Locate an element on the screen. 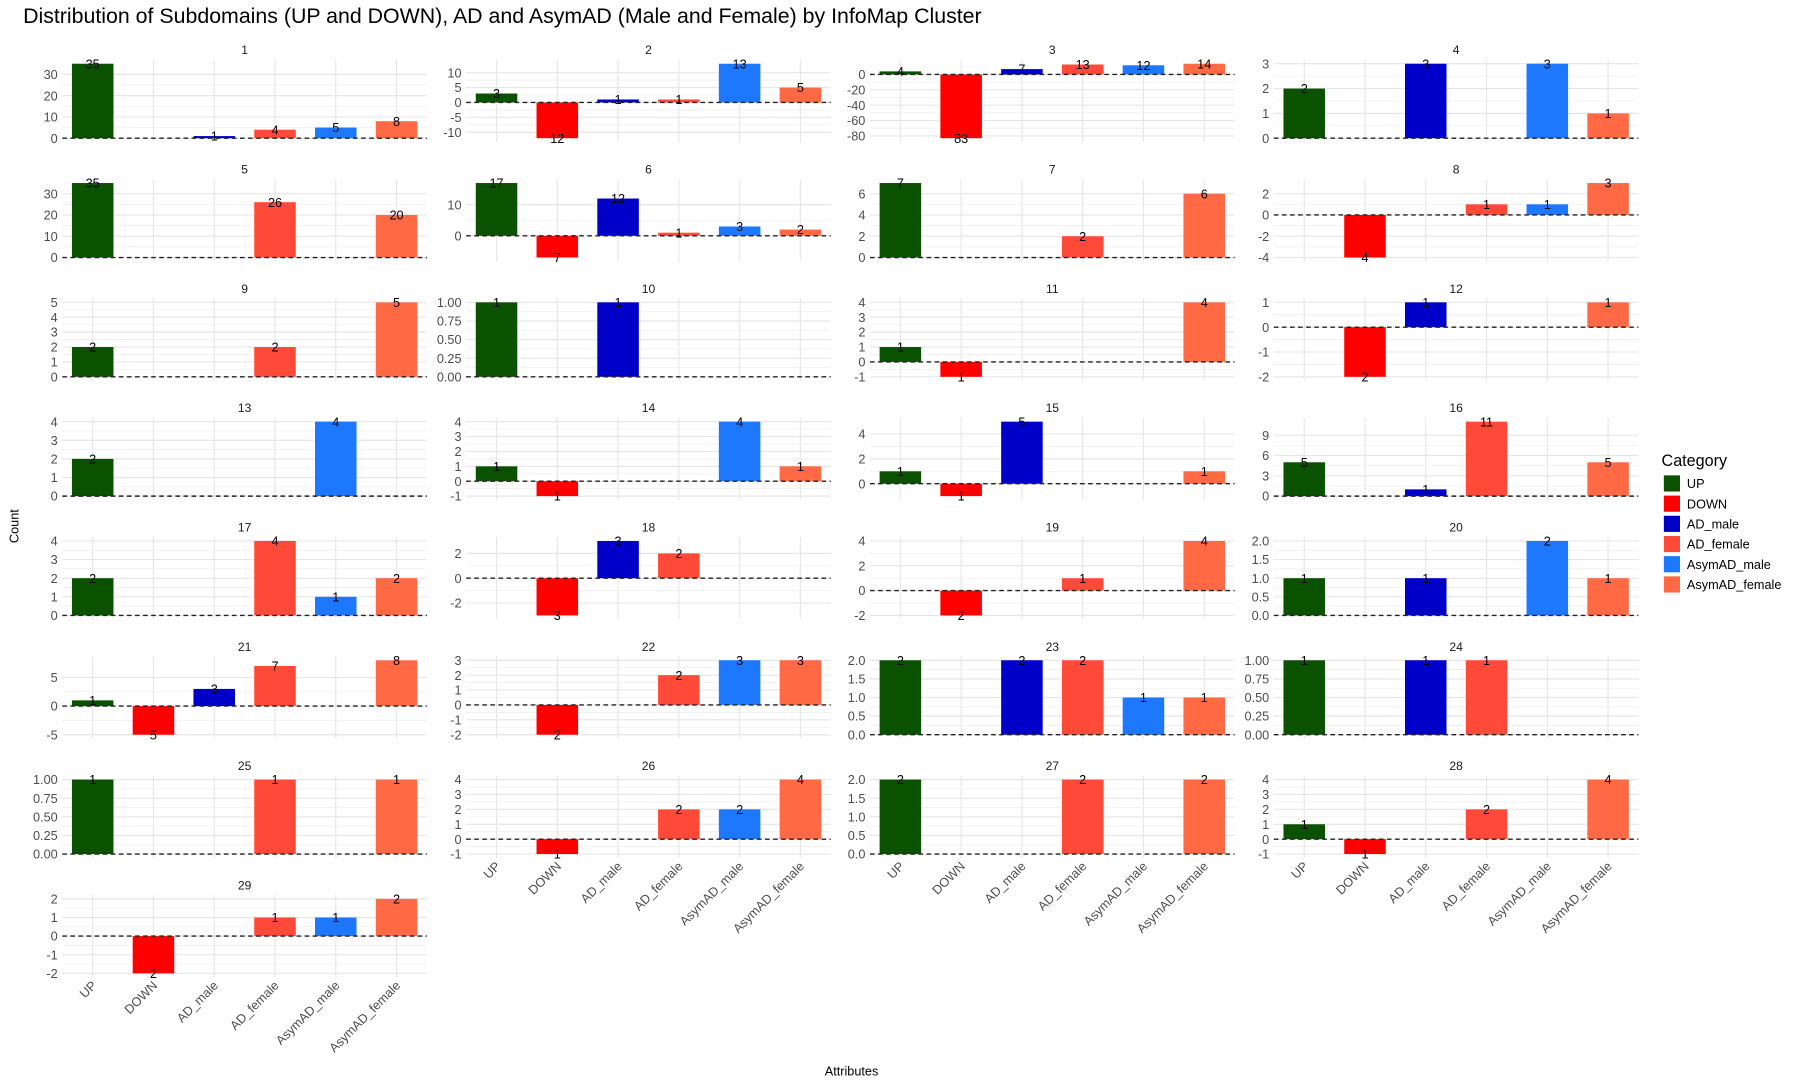  facet-panel-20: 20 0.0 0.5 1.0 1.5 2.0 1 1 2 1 is located at coordinates (1445, 571).